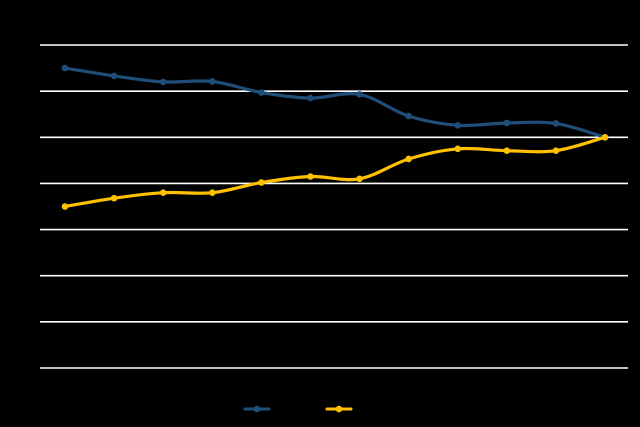 Image resolution: width=640 pixels, height=427 pixels. Describe the element at coordinates (31, 231) in the screenshot. I see `y-tick-label-3: 3` at that location.